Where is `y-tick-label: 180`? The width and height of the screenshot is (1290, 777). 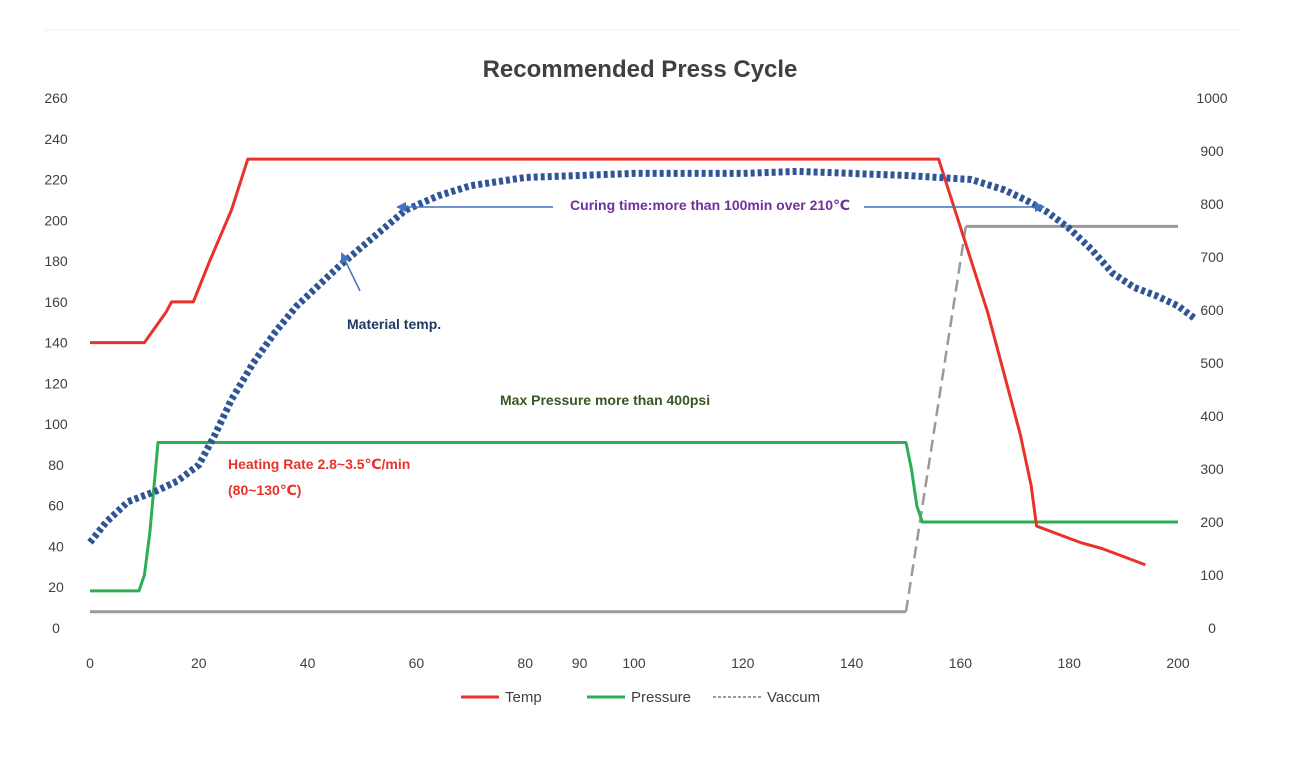 y-tick-label: 180 is located at coordinates (56, 261).